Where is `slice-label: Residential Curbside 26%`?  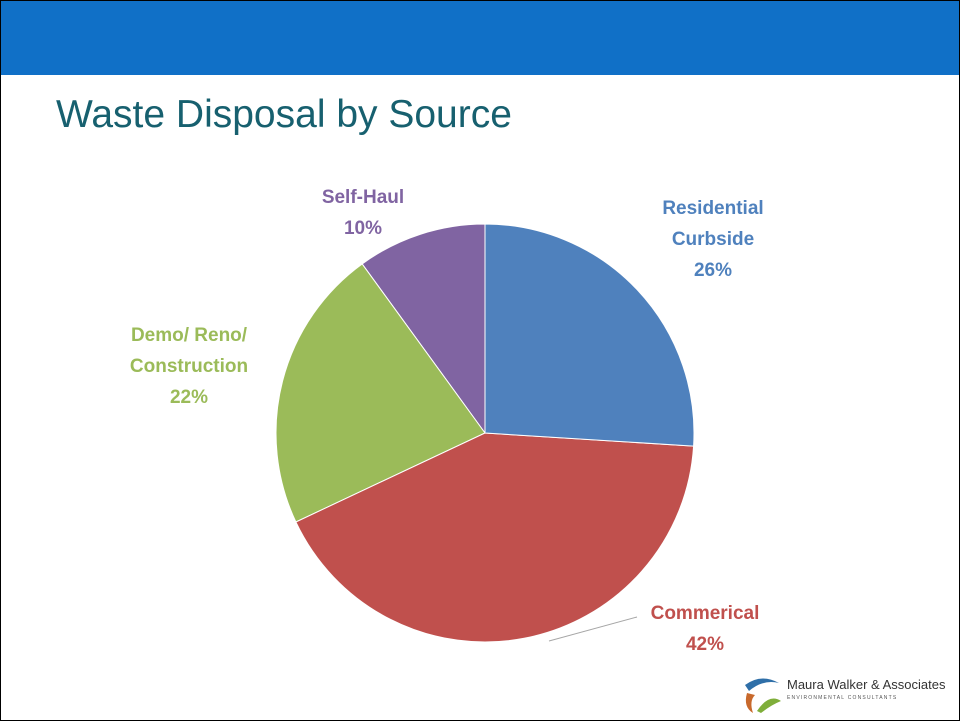
slice-label: Residential Curbside 26% is located at coordinates (713, 239).